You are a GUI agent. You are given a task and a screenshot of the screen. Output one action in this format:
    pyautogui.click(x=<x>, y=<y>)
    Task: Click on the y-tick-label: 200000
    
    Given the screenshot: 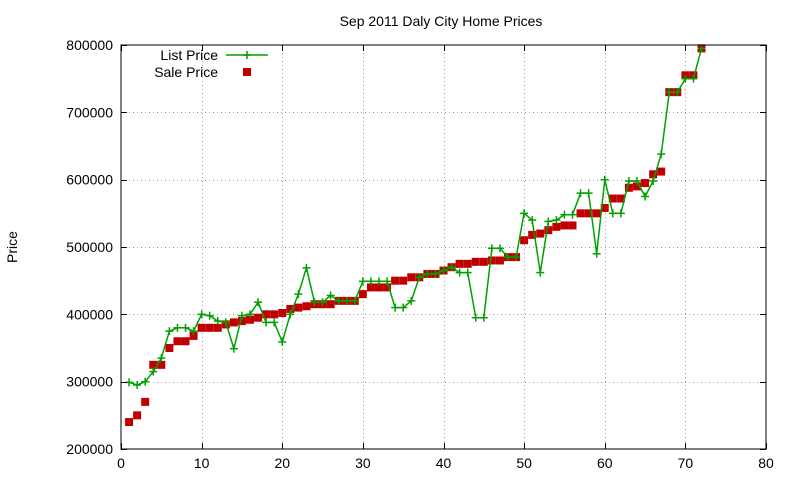 What is the action you would take?
    pyautogui.click(x=89, y=449)
    